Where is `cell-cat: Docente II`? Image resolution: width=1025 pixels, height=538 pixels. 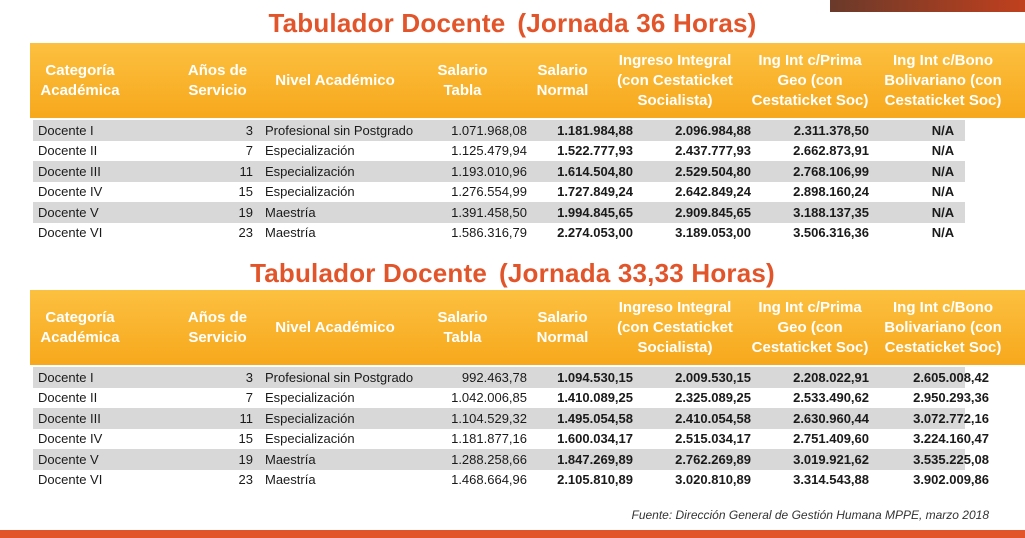 cell-cat: Docente II is located at coordinates (68, 151).